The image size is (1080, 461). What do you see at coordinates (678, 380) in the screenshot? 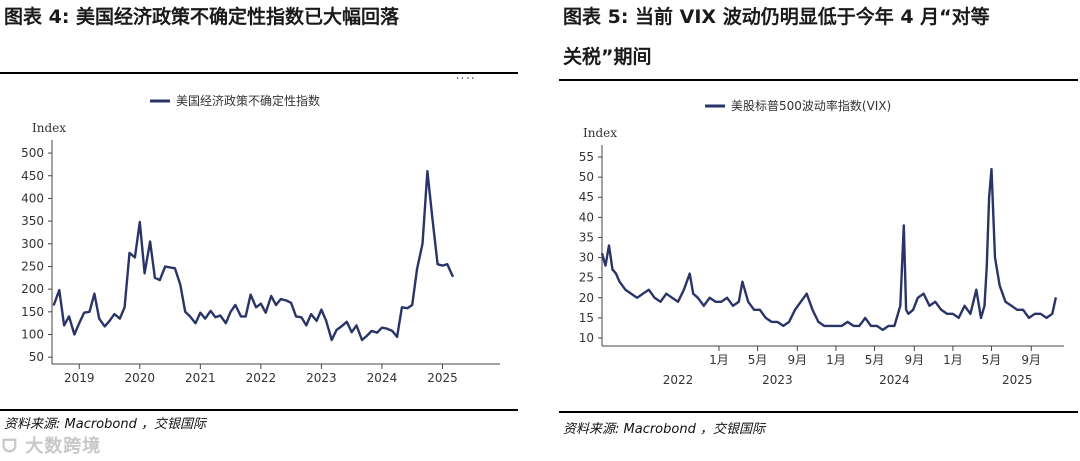
I see `x-year-label: 2022` at bounding box center [678, 380].